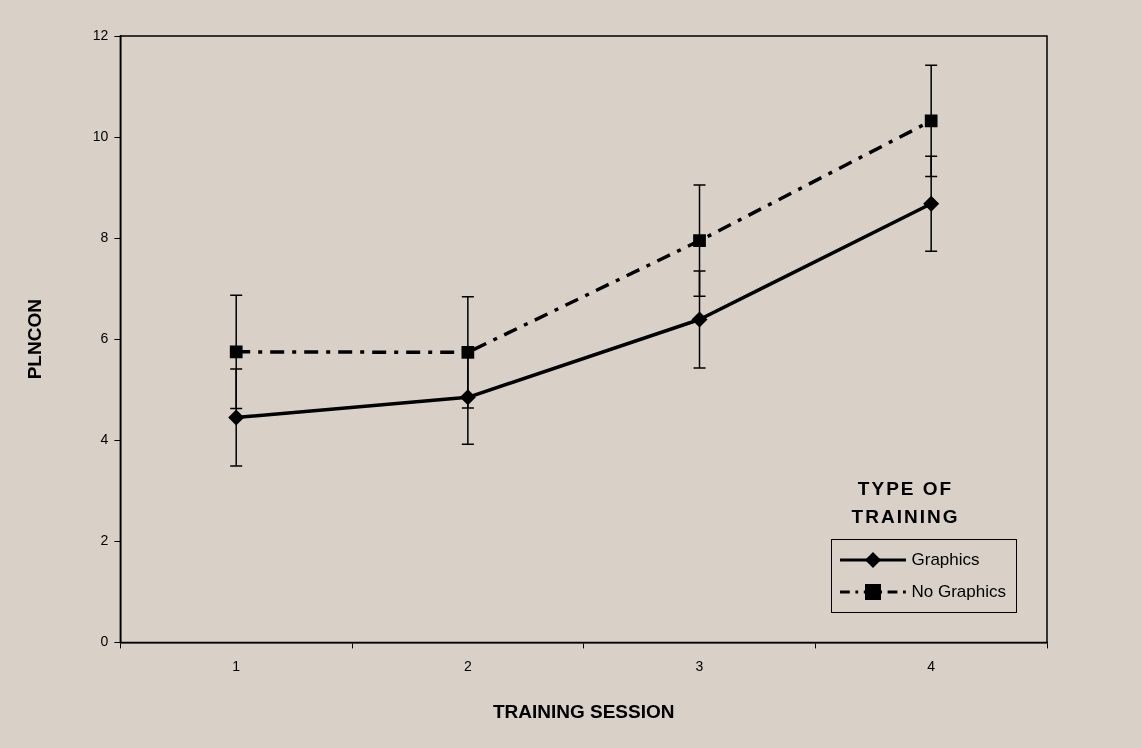  I want to click on x-axis-title: TRAINING SESSION, so click(583, 711).